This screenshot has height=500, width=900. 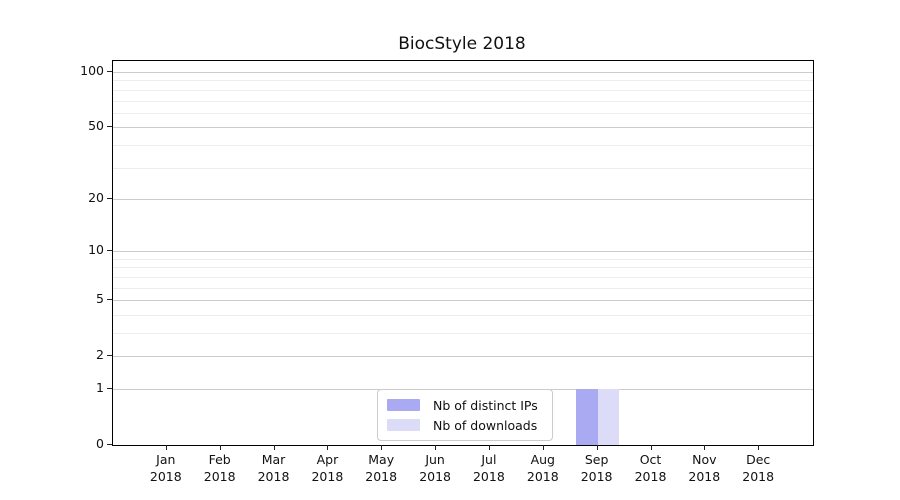 I want to click on x-tick-label: Apr 2018, so click(x=327, y=468).